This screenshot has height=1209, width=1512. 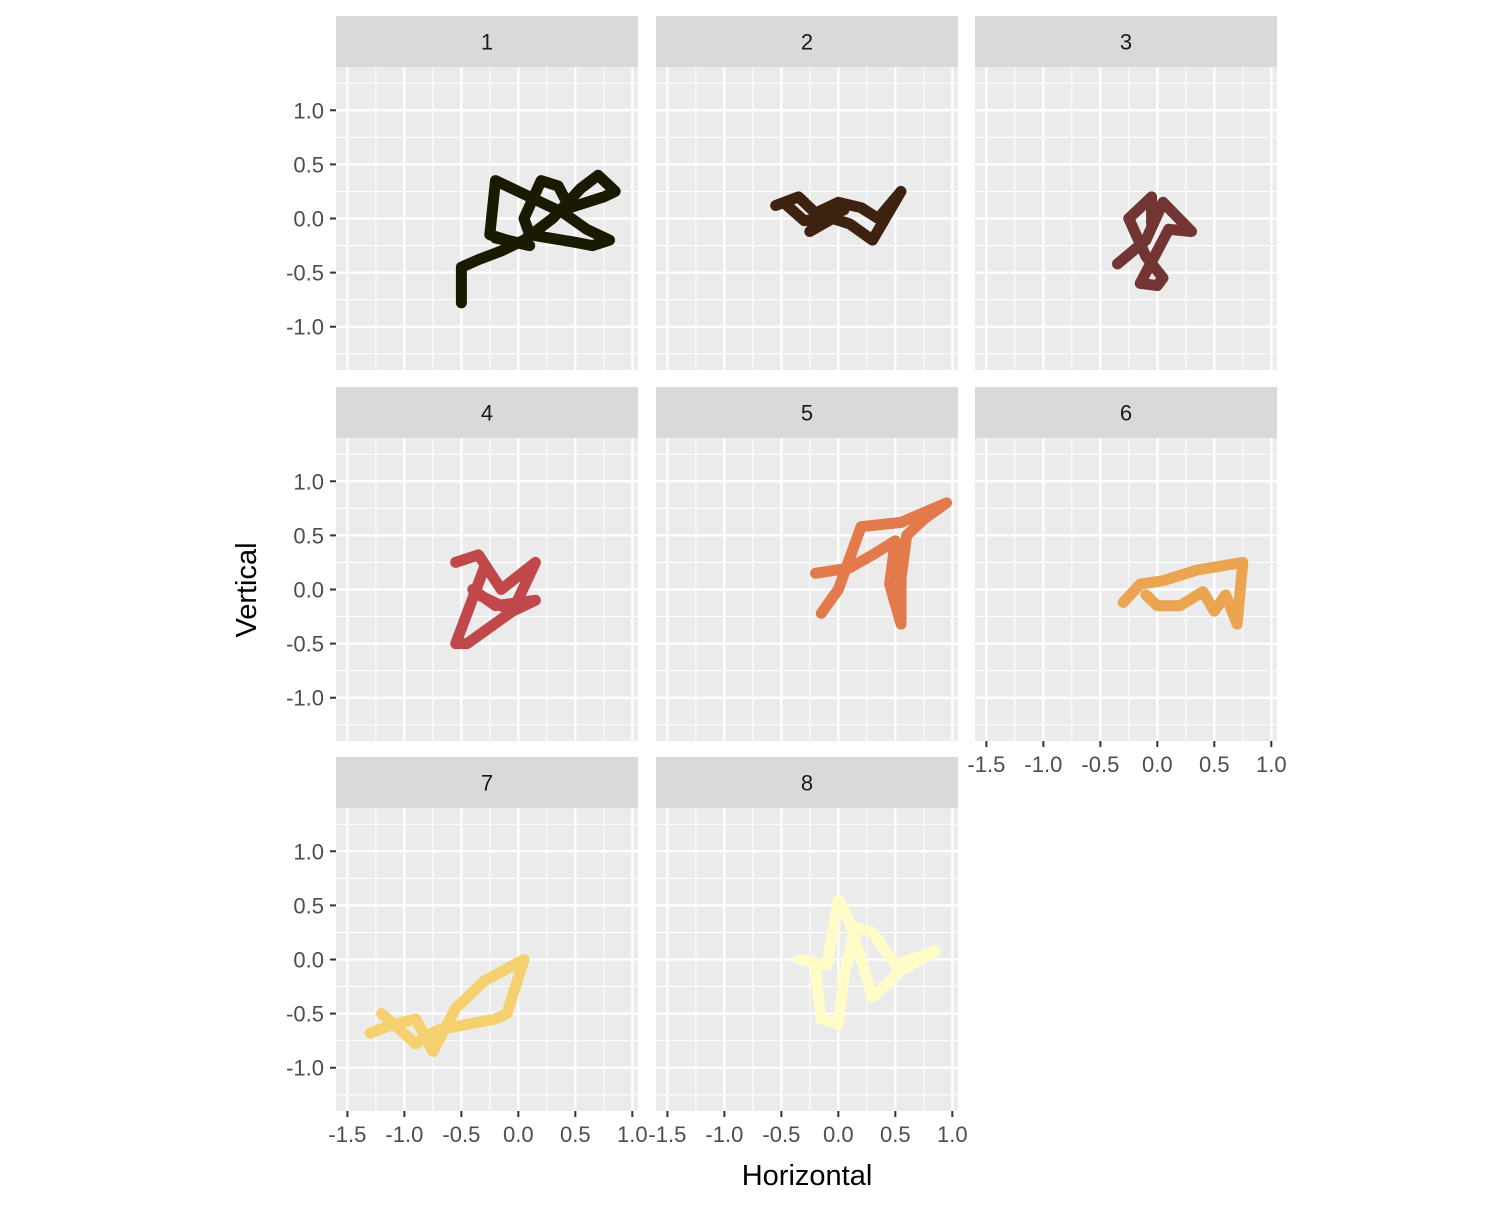 I want to click on facet-strip-label: 6, so click(x=1126, y=413).